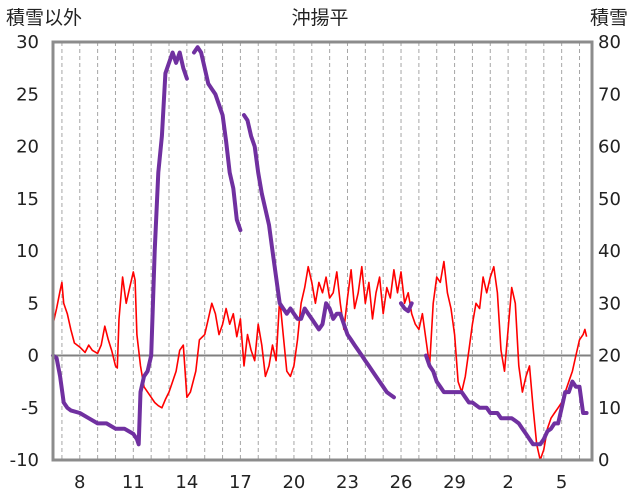 This screenshot has width=636, height=501. I want to click on right-tick-label: 70, so click(609, 94).